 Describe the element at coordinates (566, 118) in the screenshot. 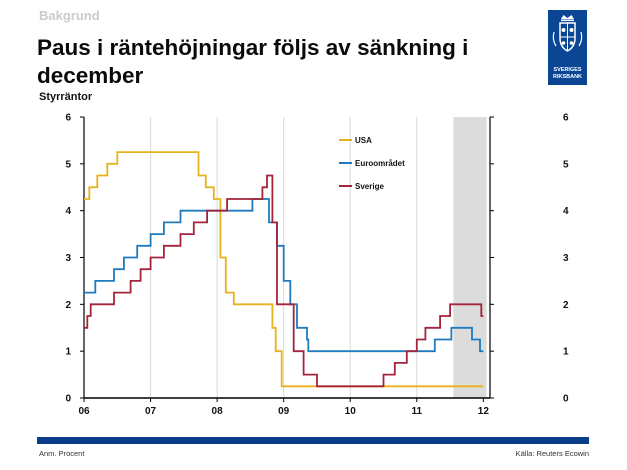

I see `y-tick-label-right: 6` at that location.